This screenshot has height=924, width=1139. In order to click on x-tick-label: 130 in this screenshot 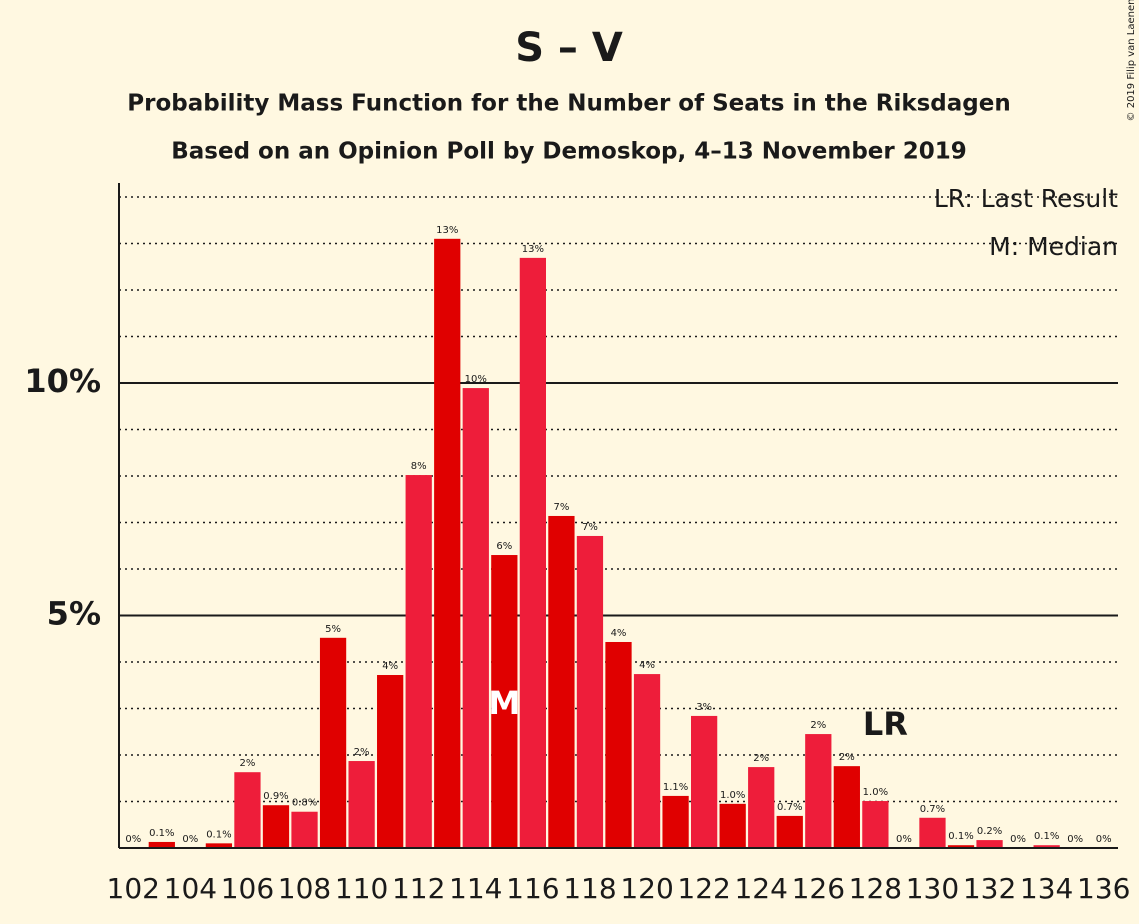, I will do `click(932, 888)`.